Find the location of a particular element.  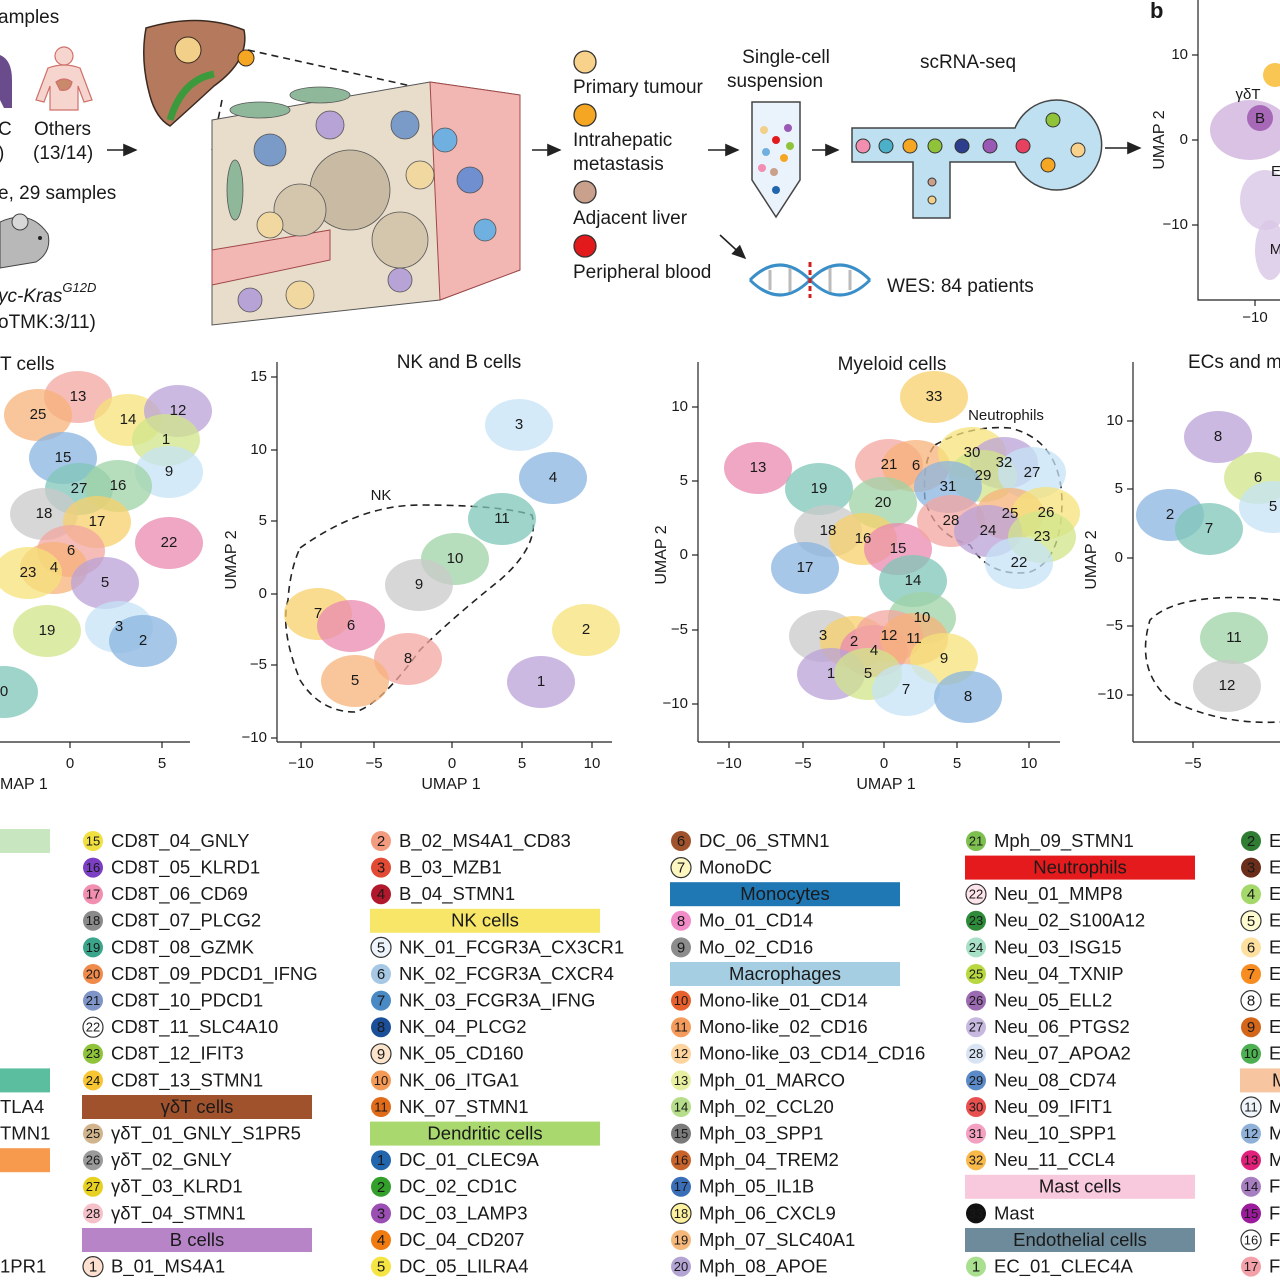

cluster-name: NK_01_FCGR3A_CX3CR1 is located at coordinates (511, 947).